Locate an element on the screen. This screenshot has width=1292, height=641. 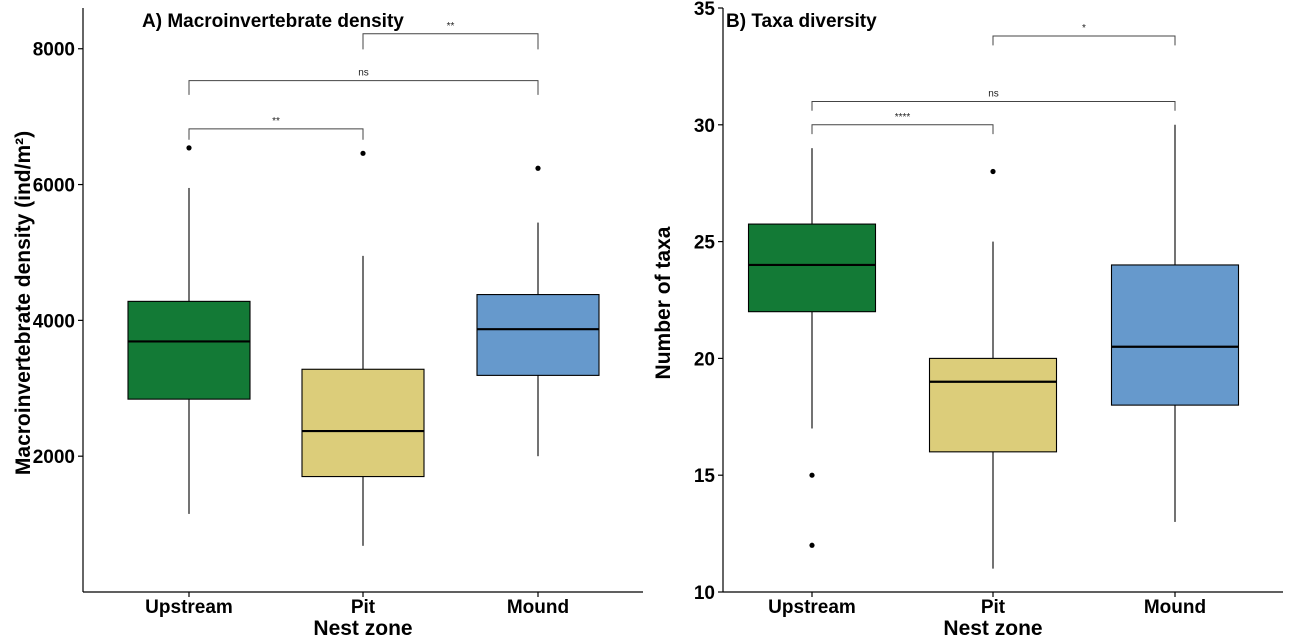
panel-b-box-mound is located at coordinates (1175, 335).